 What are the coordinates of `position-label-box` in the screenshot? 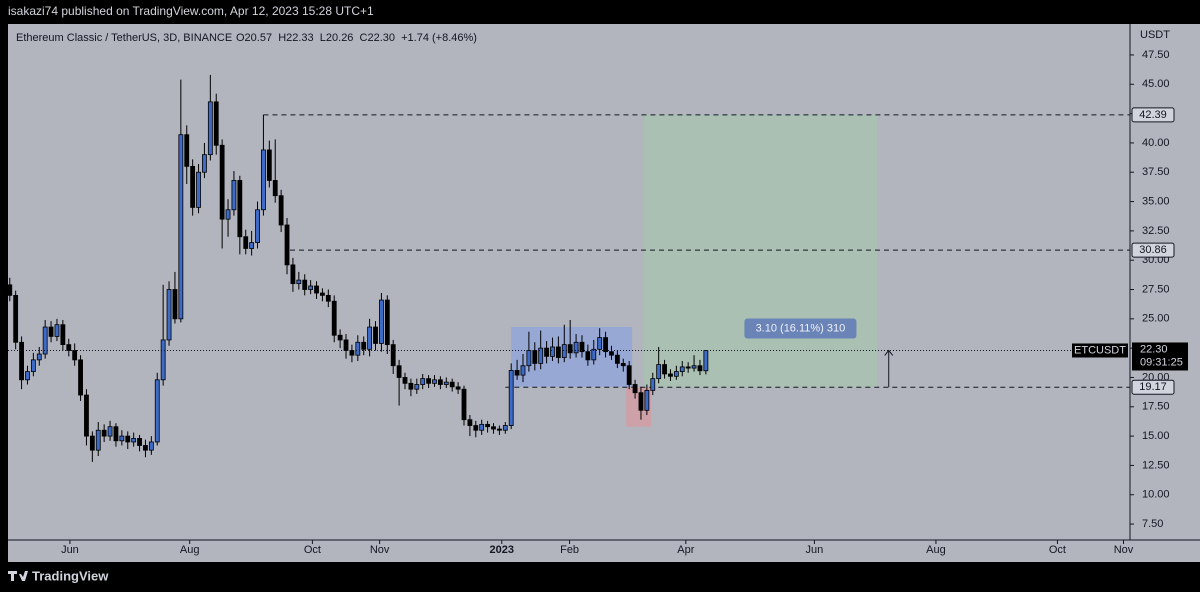 It's located at (800, 328).